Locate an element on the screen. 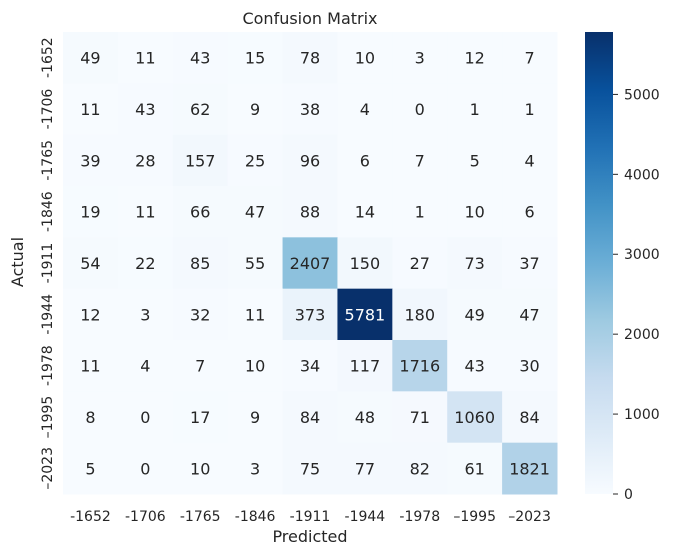 The image size is (673, 556). cell-value-label: 17 is located at coordinates (200, 417).